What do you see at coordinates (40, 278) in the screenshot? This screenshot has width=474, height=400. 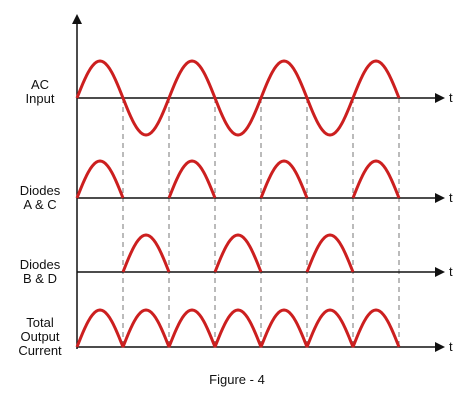 I see `trace-label: B & D` at bounding box center [40, 278].